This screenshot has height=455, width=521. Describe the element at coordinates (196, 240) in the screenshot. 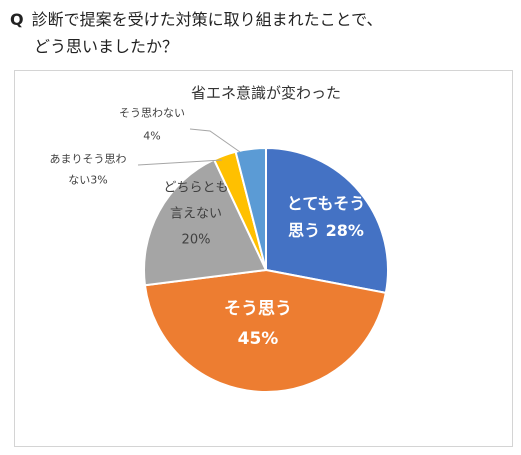

I see `slice-label-3-line-3: 20%` at that location.